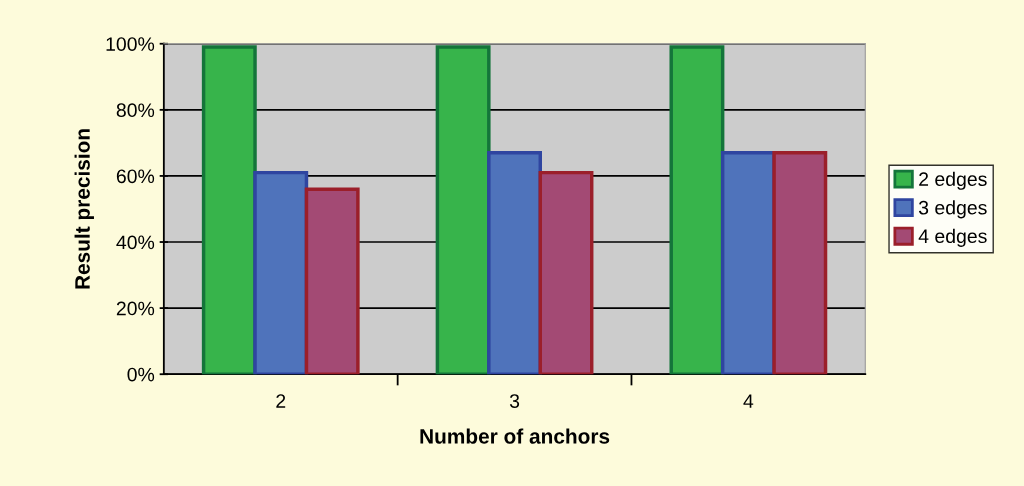 The width and height of the screenshot is (1024, 486). I want to click on y-tick-label: 100%, so click(130, 44).